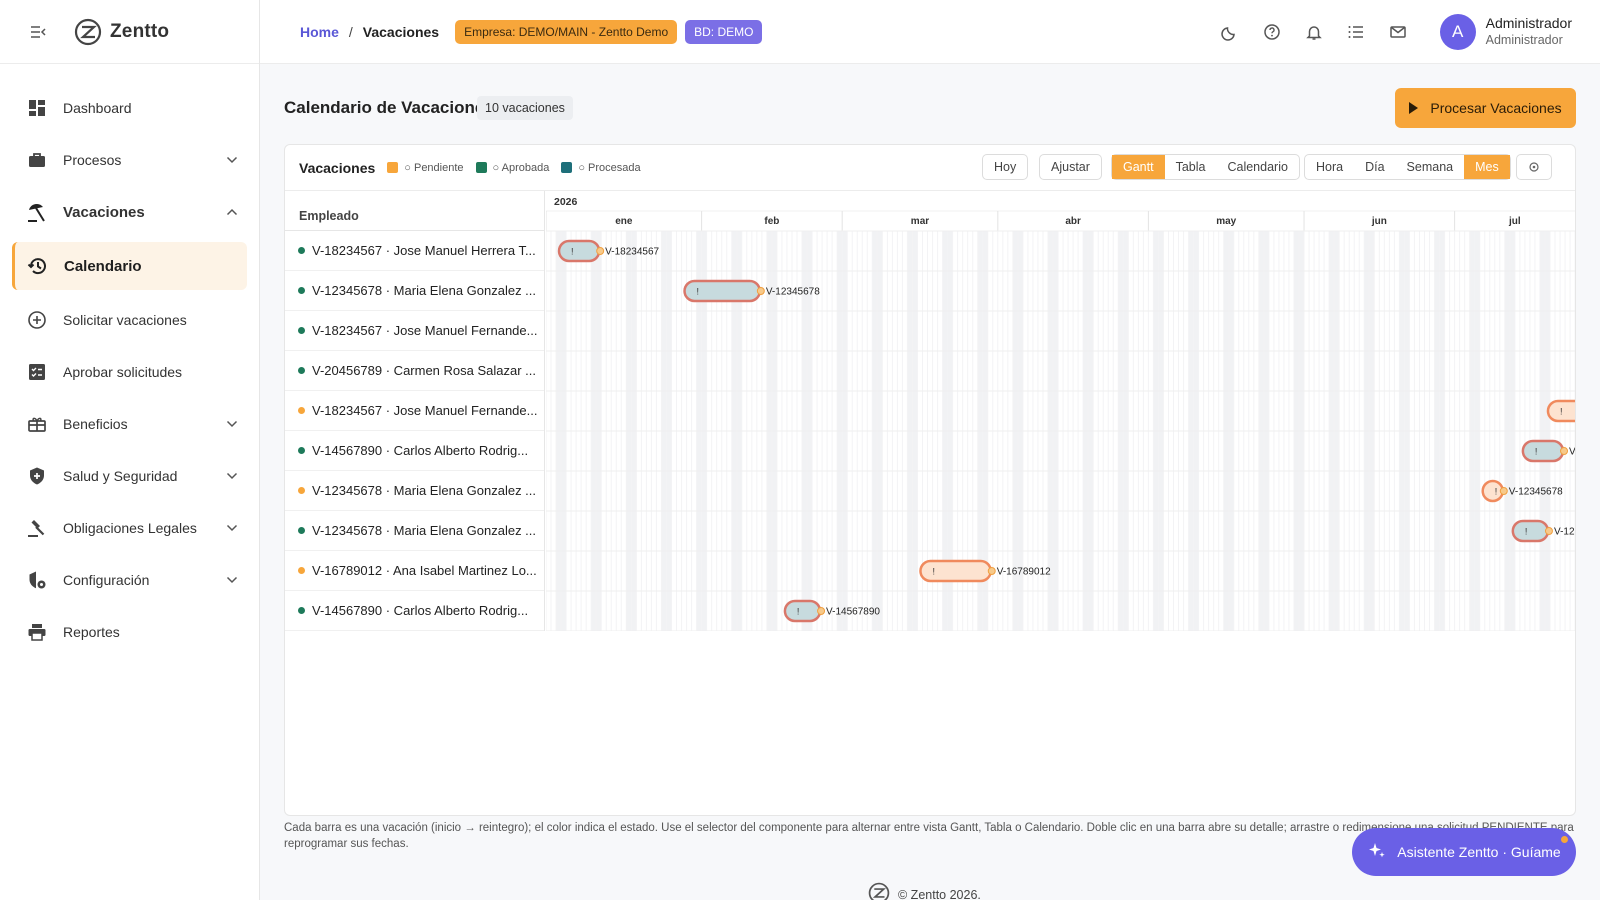 This screenshot has width=1600, height=900. I want to click on moon-icon, so click(1230, 32).